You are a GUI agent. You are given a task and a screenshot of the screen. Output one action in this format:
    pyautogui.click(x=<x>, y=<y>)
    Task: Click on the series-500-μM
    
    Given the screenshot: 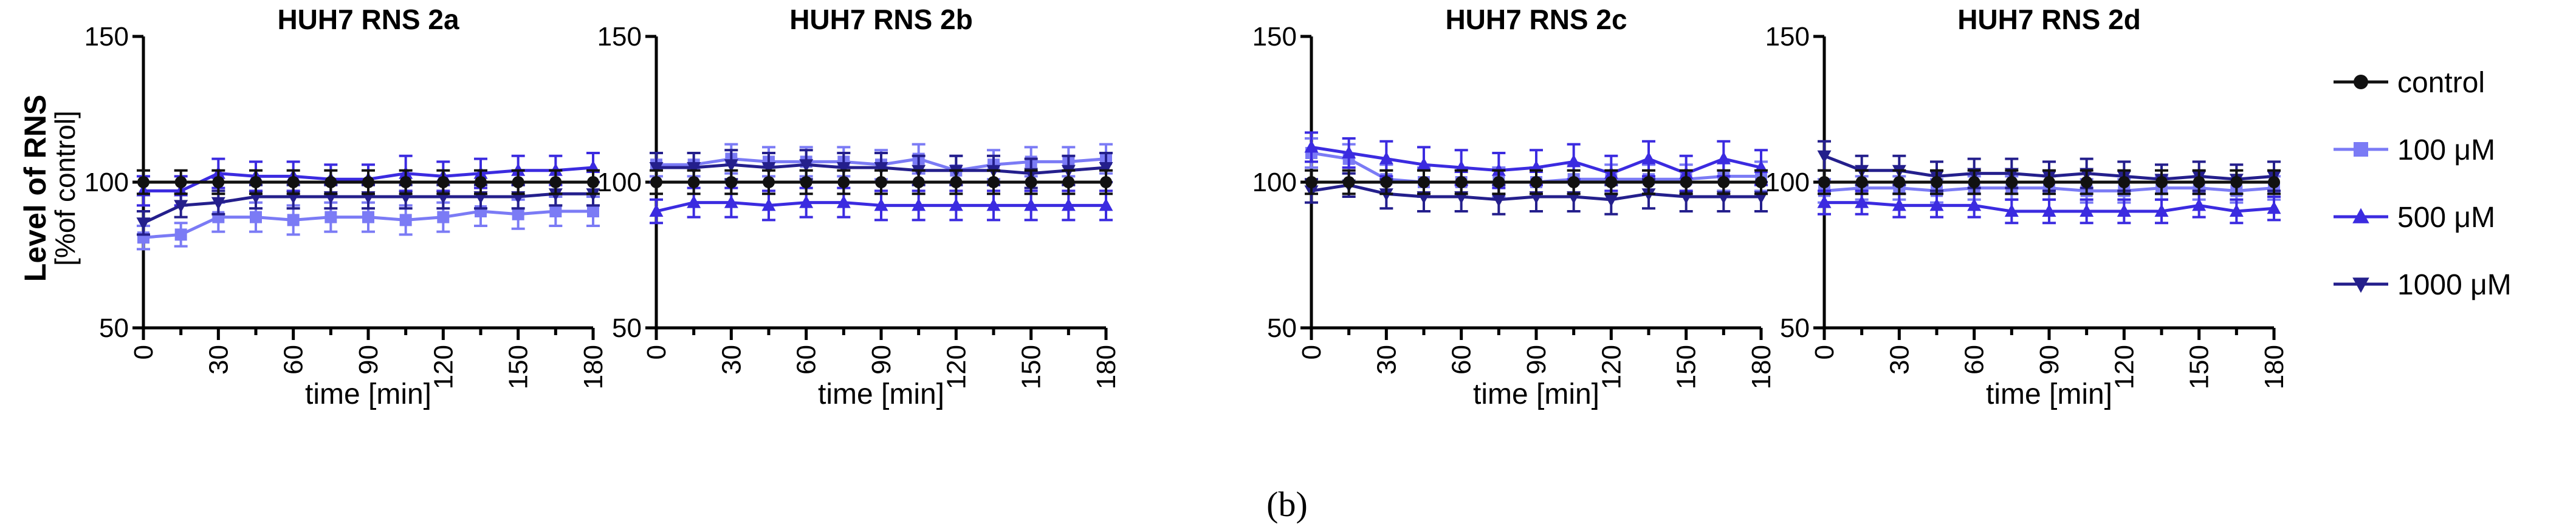 What is the action you would take?
    pyautogui.click(x=2049, y=207)
    